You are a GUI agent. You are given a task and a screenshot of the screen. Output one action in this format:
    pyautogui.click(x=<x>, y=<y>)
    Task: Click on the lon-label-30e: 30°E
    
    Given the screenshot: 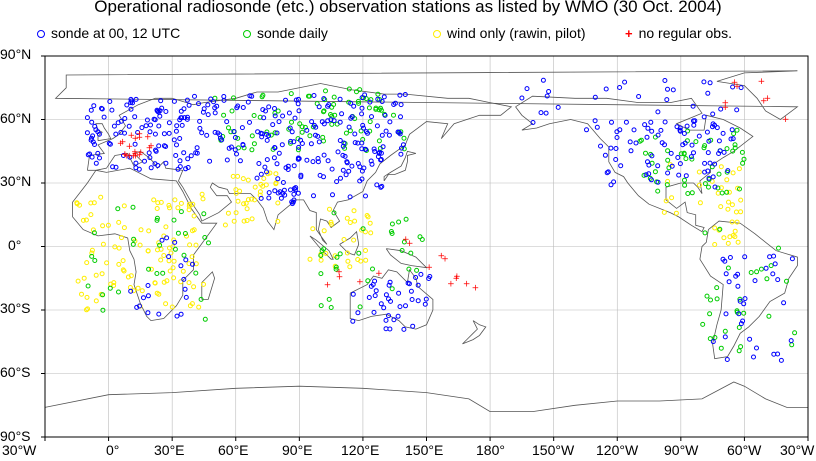 What is the action you would take?
    pyautogui.click(x=169, y=450)
    